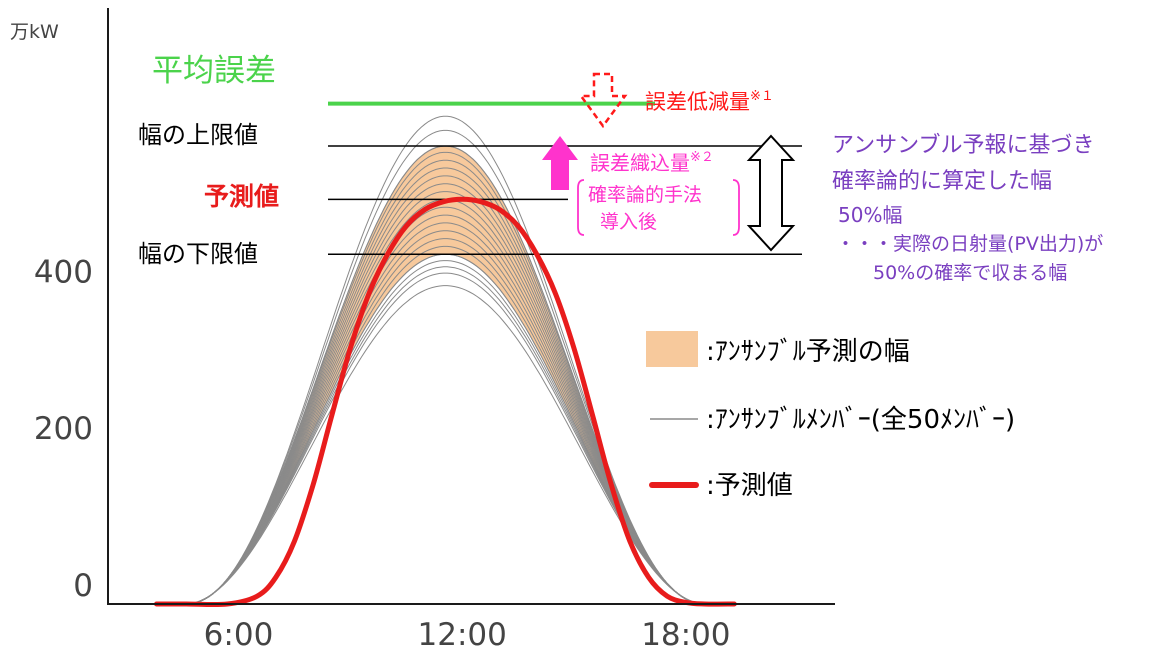  What do you see at coordinates (241, 196) in the screenshot?
I see `forecast-value-label: 予測値` at bounding box center [241, 196].